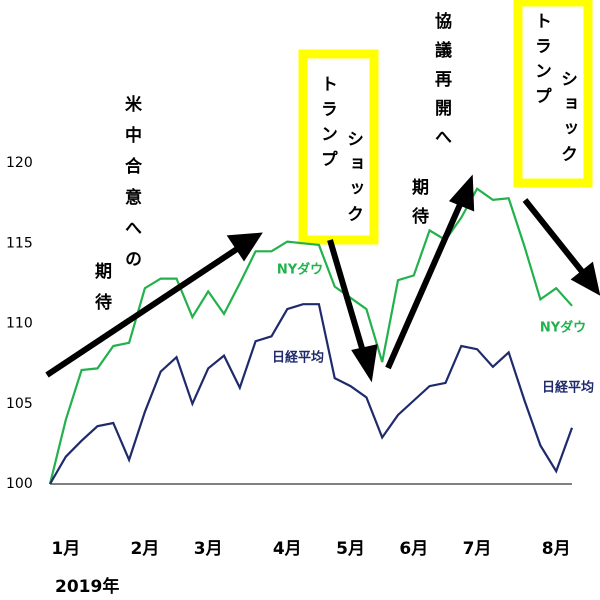 The image size is (600, 600). Describe the element at coordinates (350, 549) in the screenshot. I see `x-tick-label: 5月` at that location.